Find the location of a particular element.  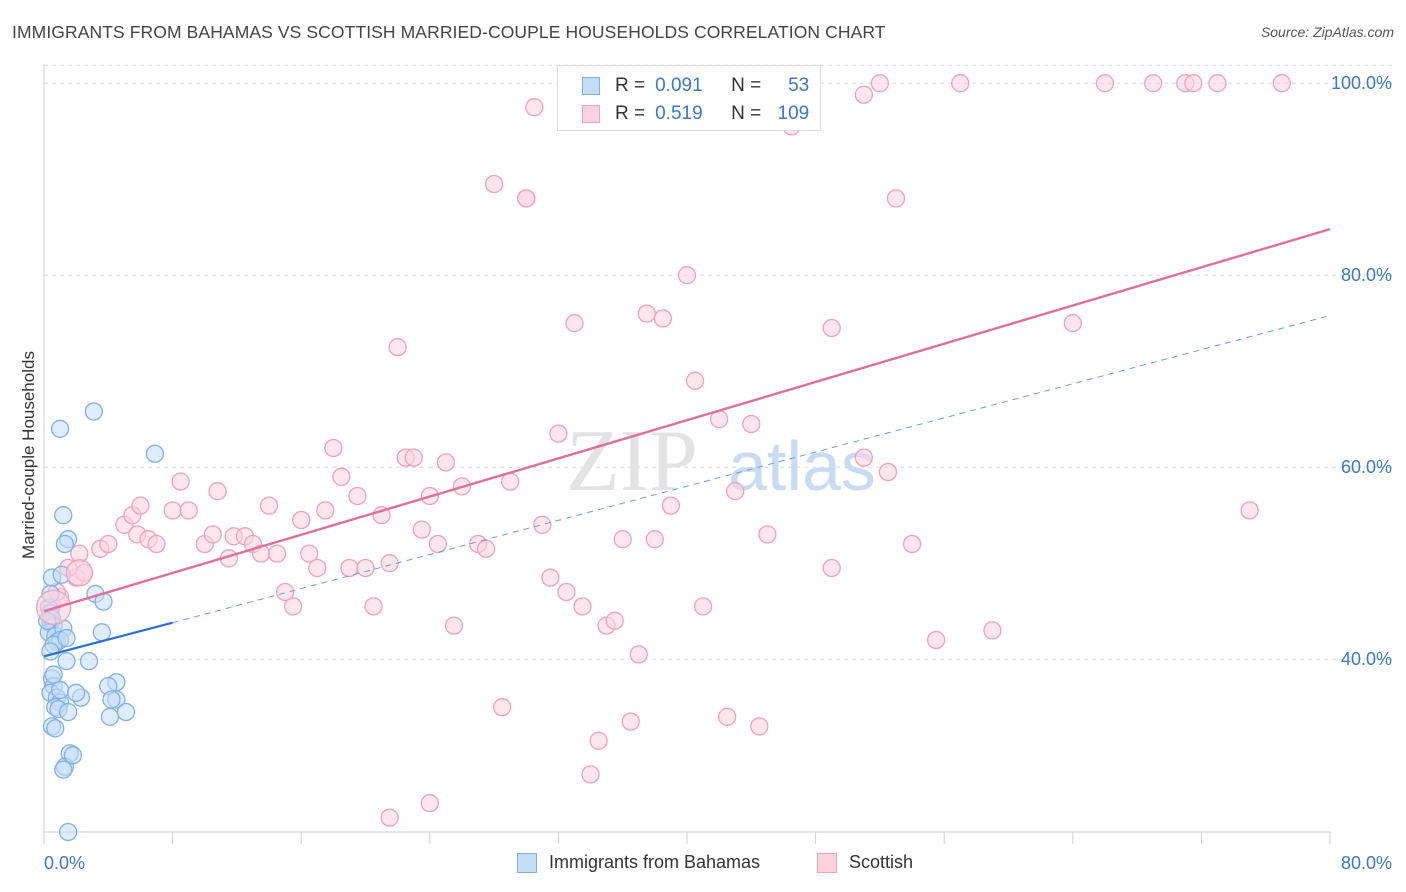

watermark-zip: ZIP is located at coordinates (632, 461).